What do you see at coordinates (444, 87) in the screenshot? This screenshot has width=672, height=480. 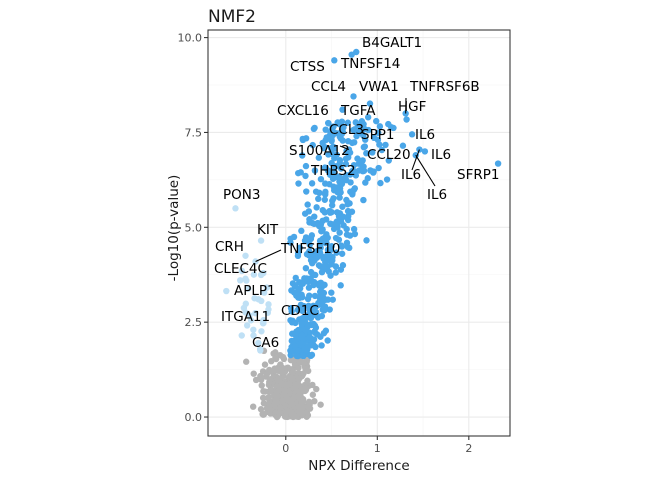 I see `point-label: TNFRSF6B` at bounding box center [444, 87].